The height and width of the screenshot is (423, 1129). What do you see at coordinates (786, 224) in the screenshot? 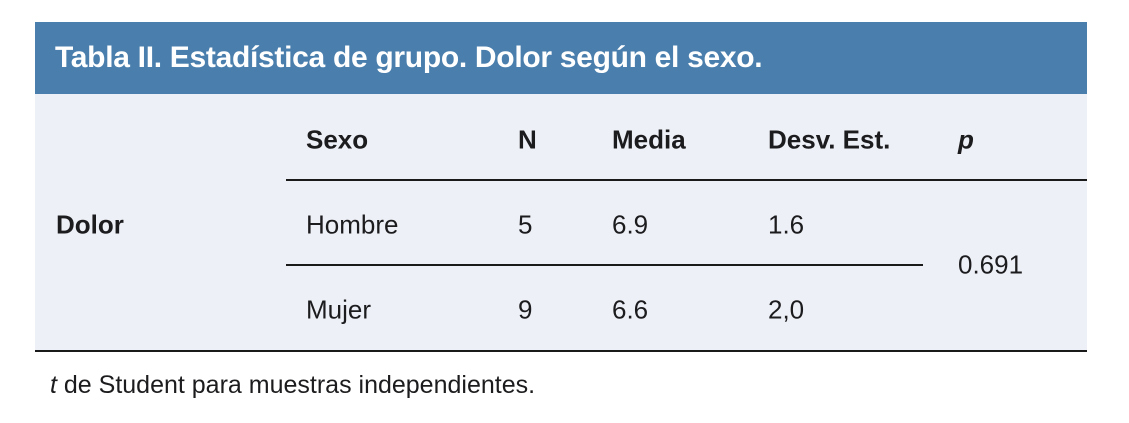
I see `cell-hombre-desv: 1.6` at bounding box center [786, 224].